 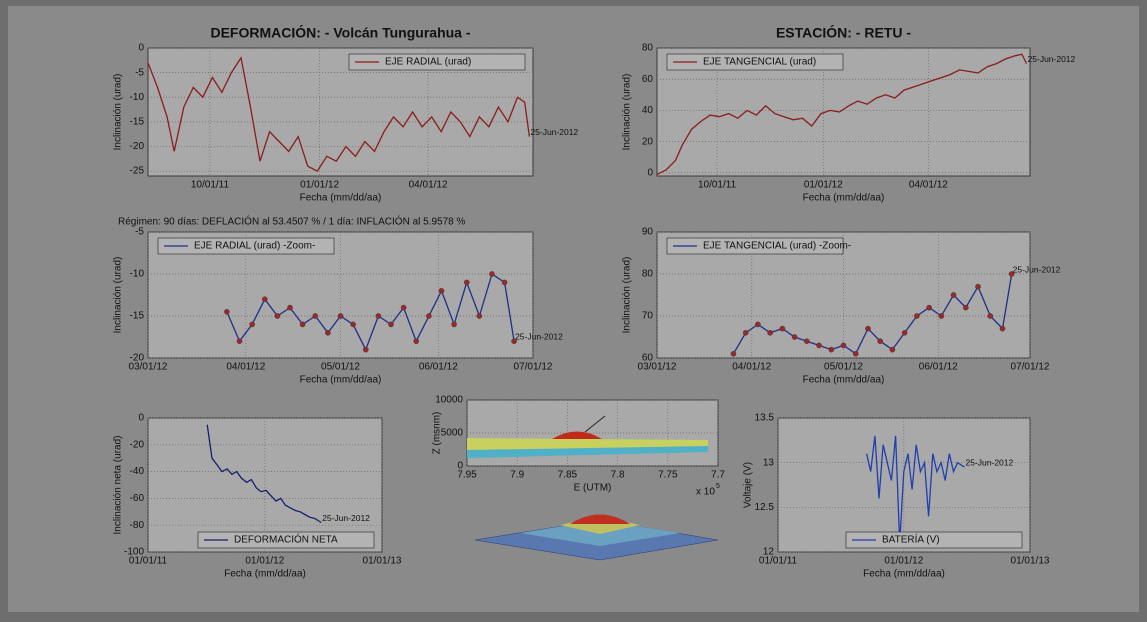 What do you see at coordinates (777, 246) in the screenshot?
I see `legend-label: EJE TANGENCIAL (urad) -Zoom-` at bounding box center [777, 246].